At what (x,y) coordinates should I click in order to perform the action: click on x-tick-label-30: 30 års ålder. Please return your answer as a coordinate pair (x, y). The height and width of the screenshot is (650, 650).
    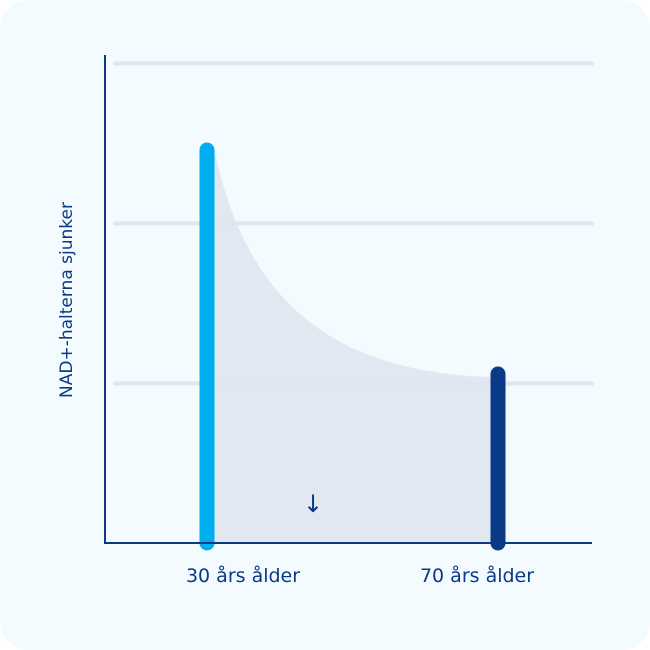
    Looking at the image, I should click on (243, 576).